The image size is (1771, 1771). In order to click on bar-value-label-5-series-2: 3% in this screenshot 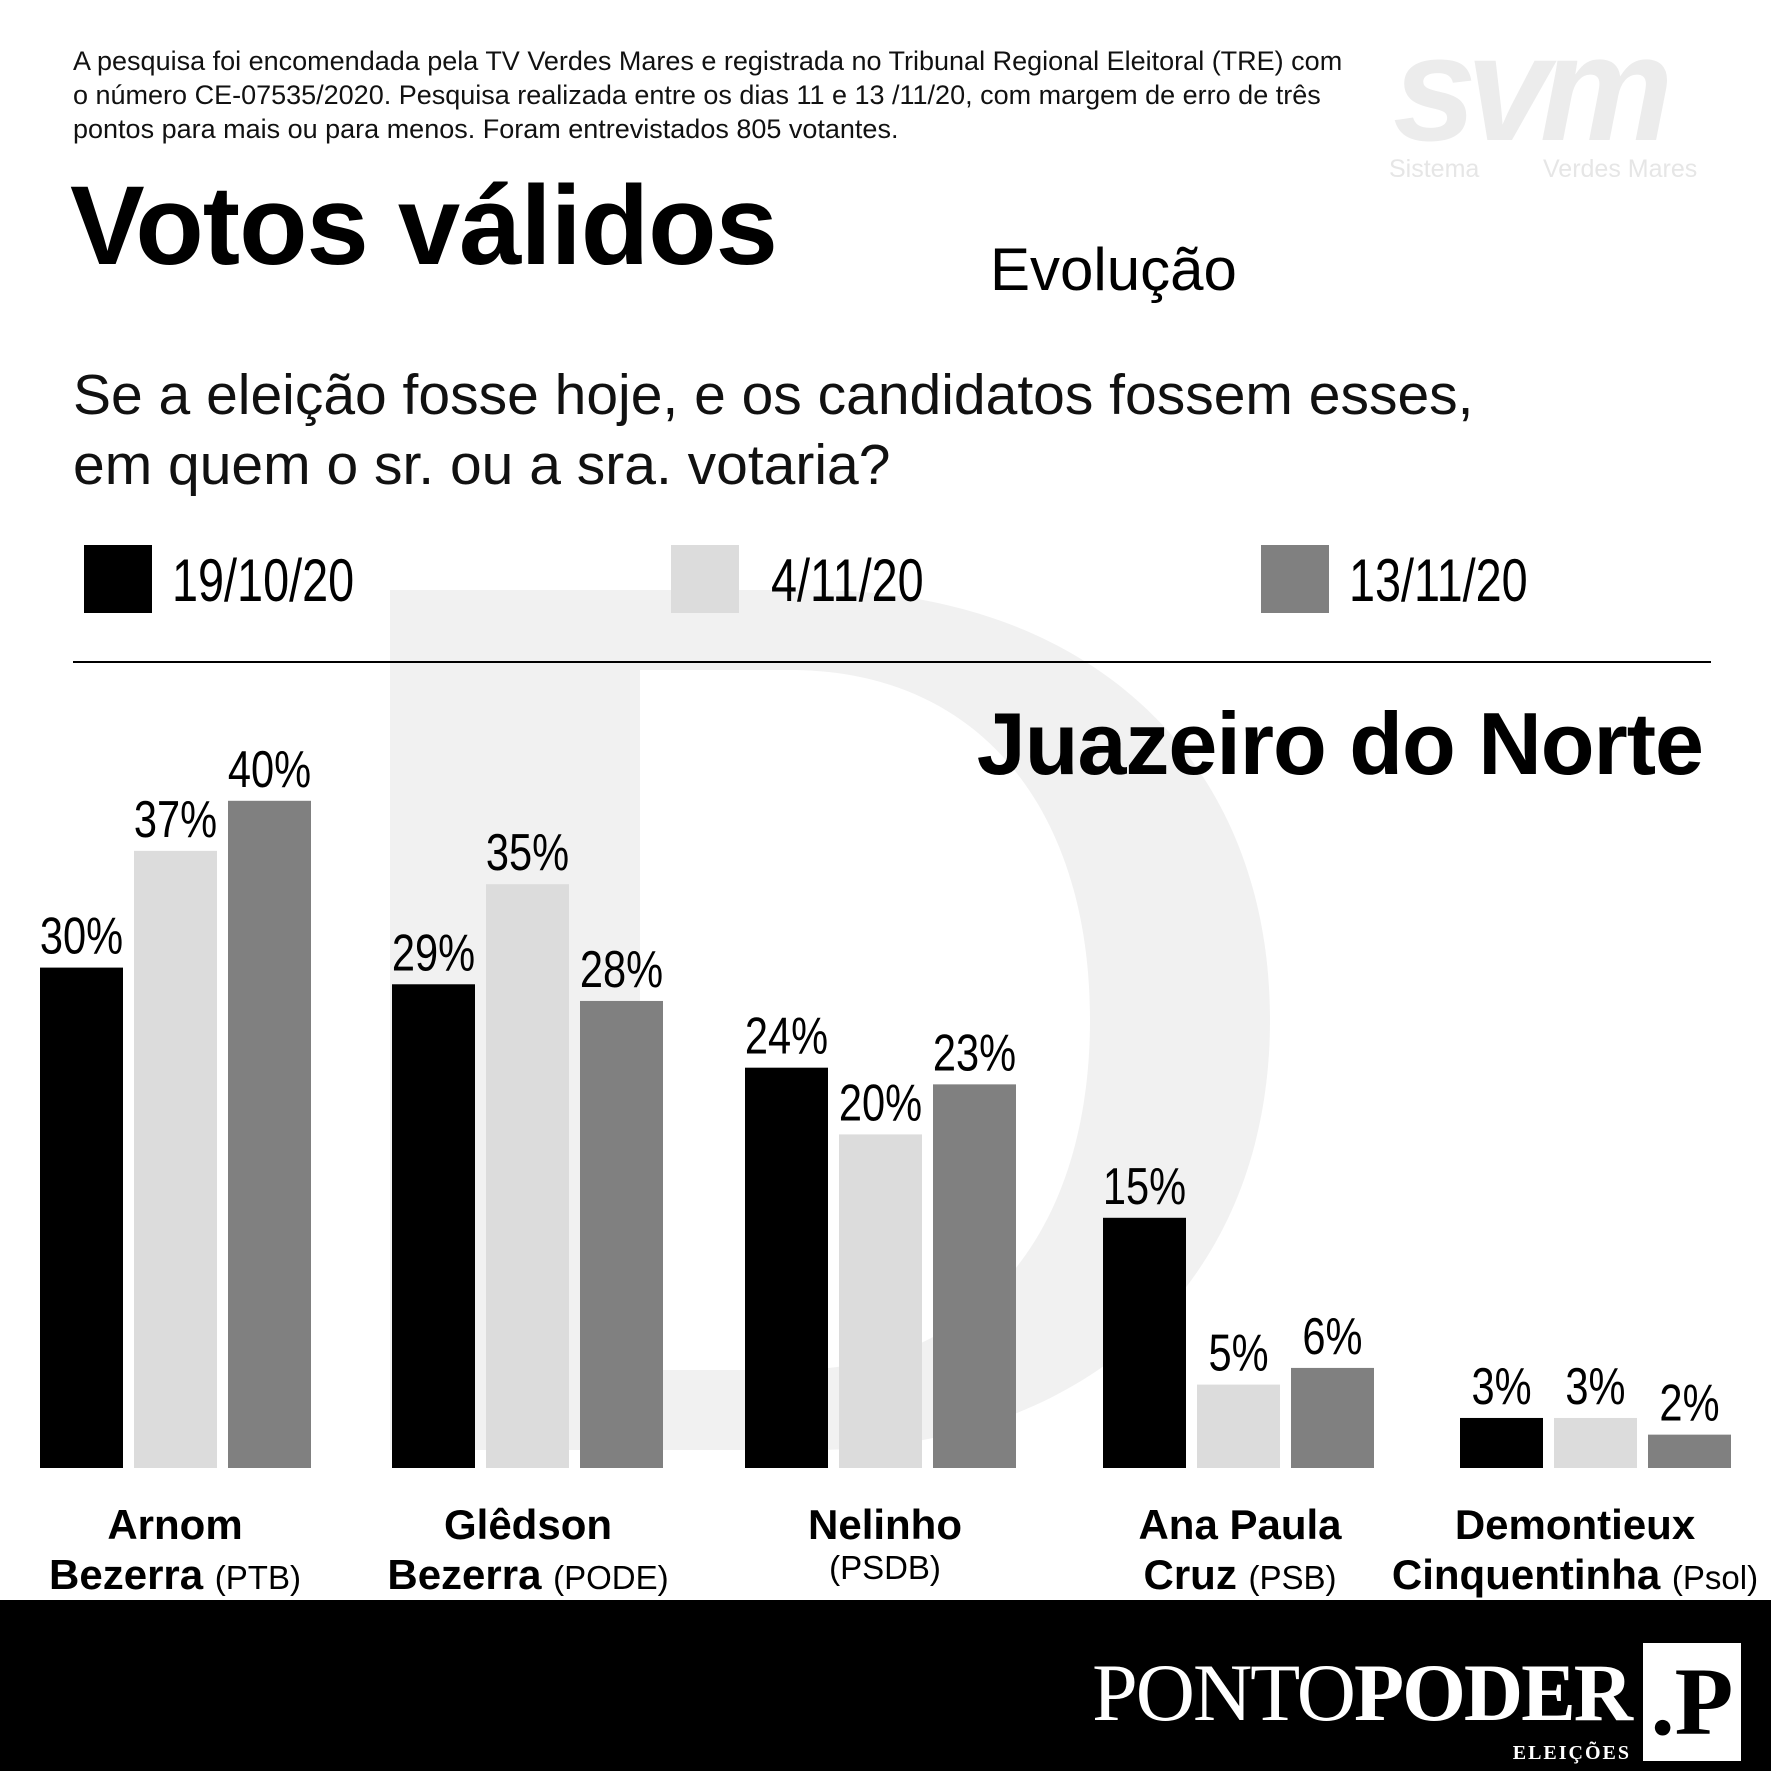, I will do `click(1595, 1385)`.